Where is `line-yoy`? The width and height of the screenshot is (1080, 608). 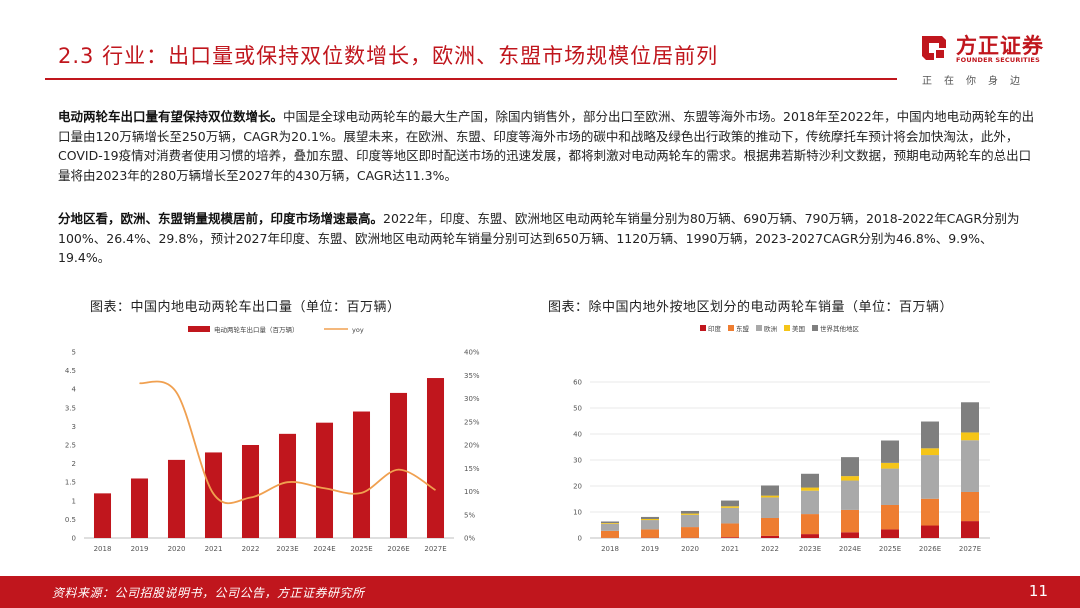
line-yoy is located at coordinates (287, 442).